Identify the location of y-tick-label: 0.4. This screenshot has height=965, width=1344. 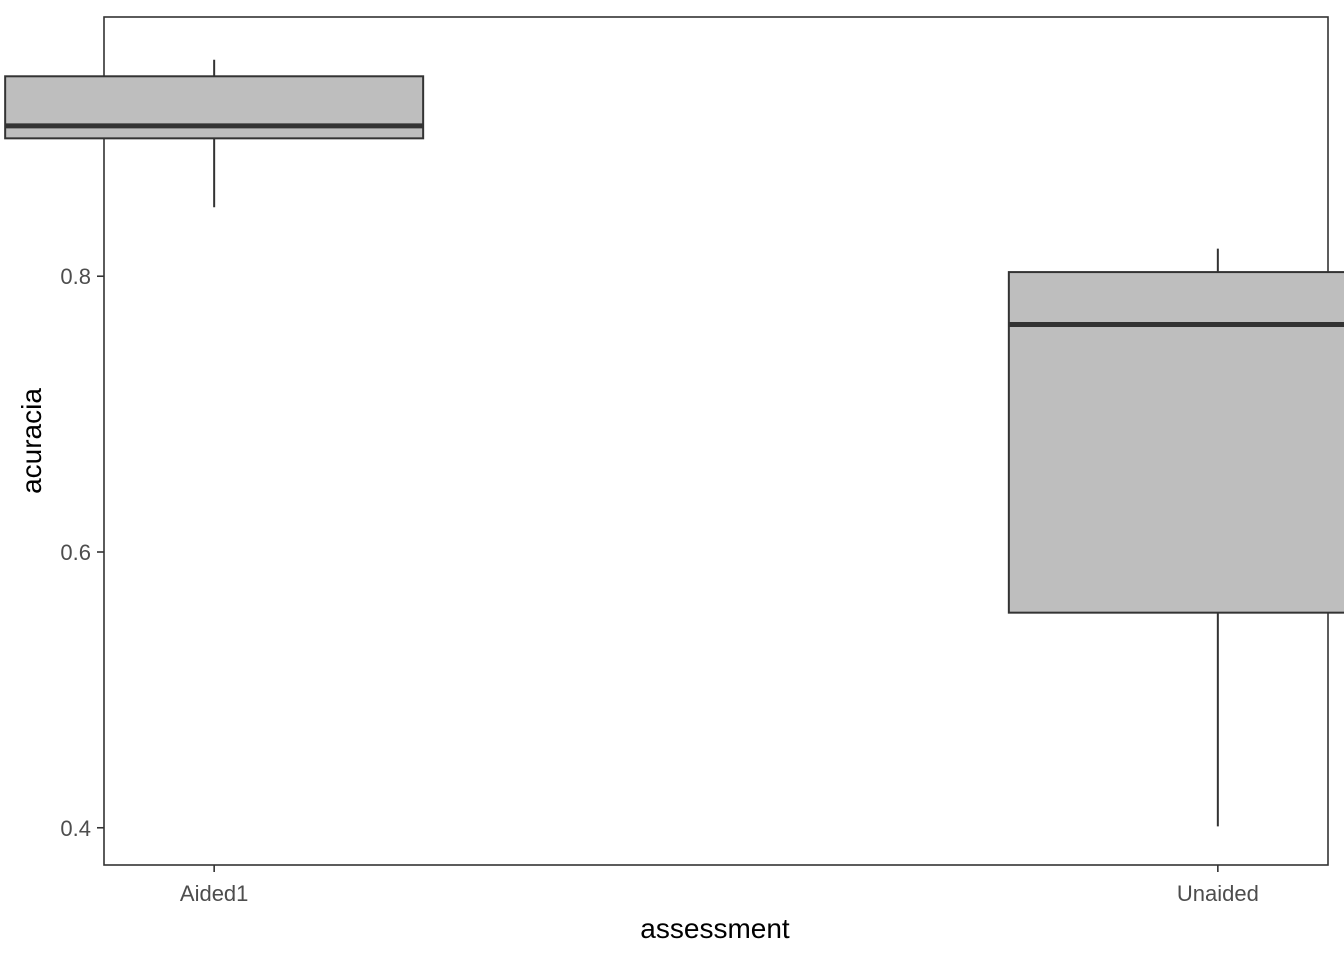
(75, 828).